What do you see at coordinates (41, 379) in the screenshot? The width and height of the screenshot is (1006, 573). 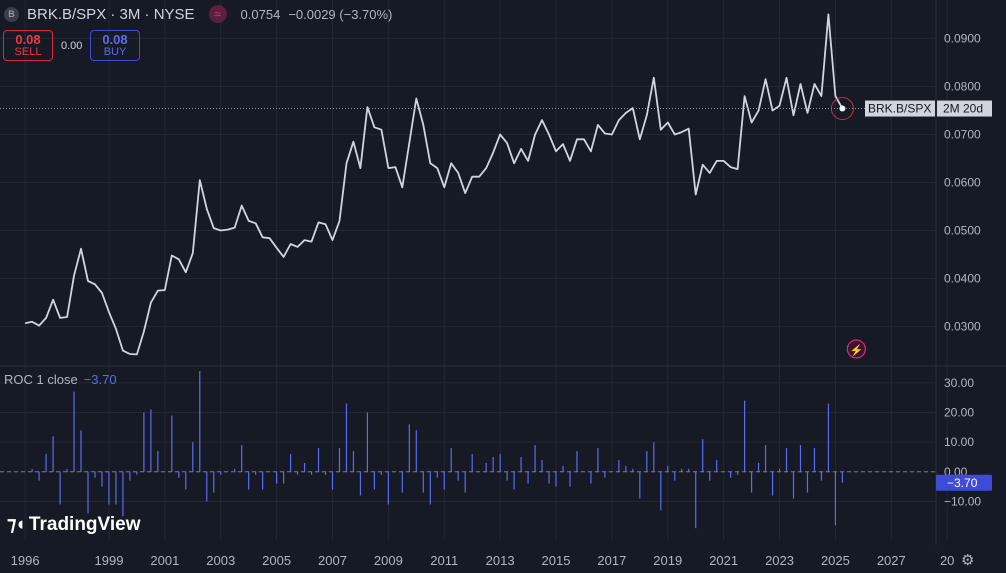 I see `indicator-label: ROC 1 close` at bounding box center [41, 379].